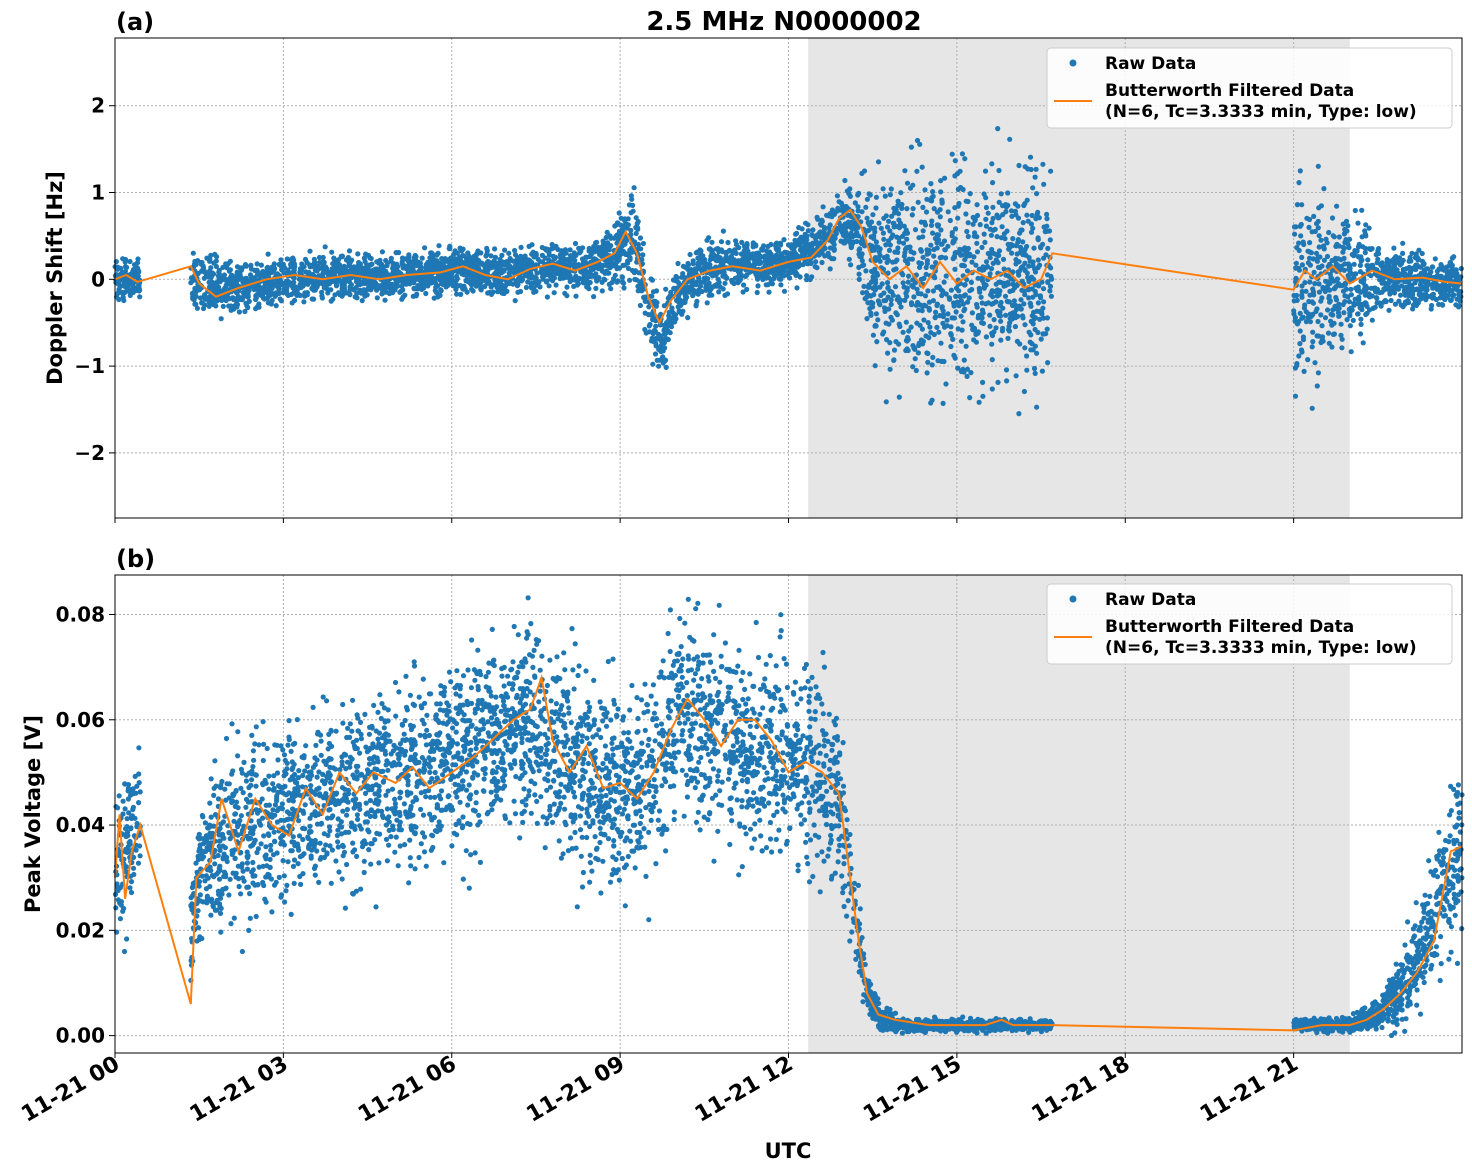 The height and width of the screenshot is (1172, 1472). I want to click on y-tick-label: −1, so click(89, 366).